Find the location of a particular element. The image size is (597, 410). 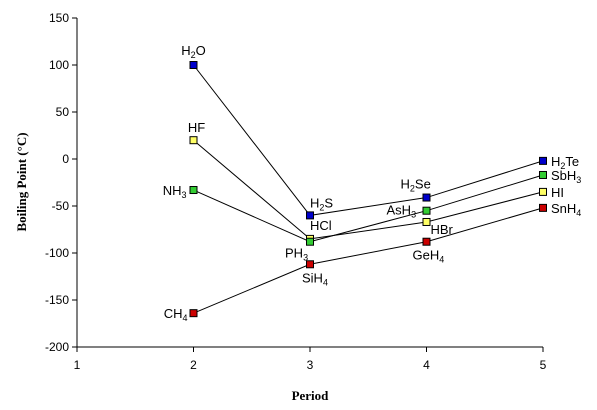

point-label: HBr is located at coordinates (442, 229).